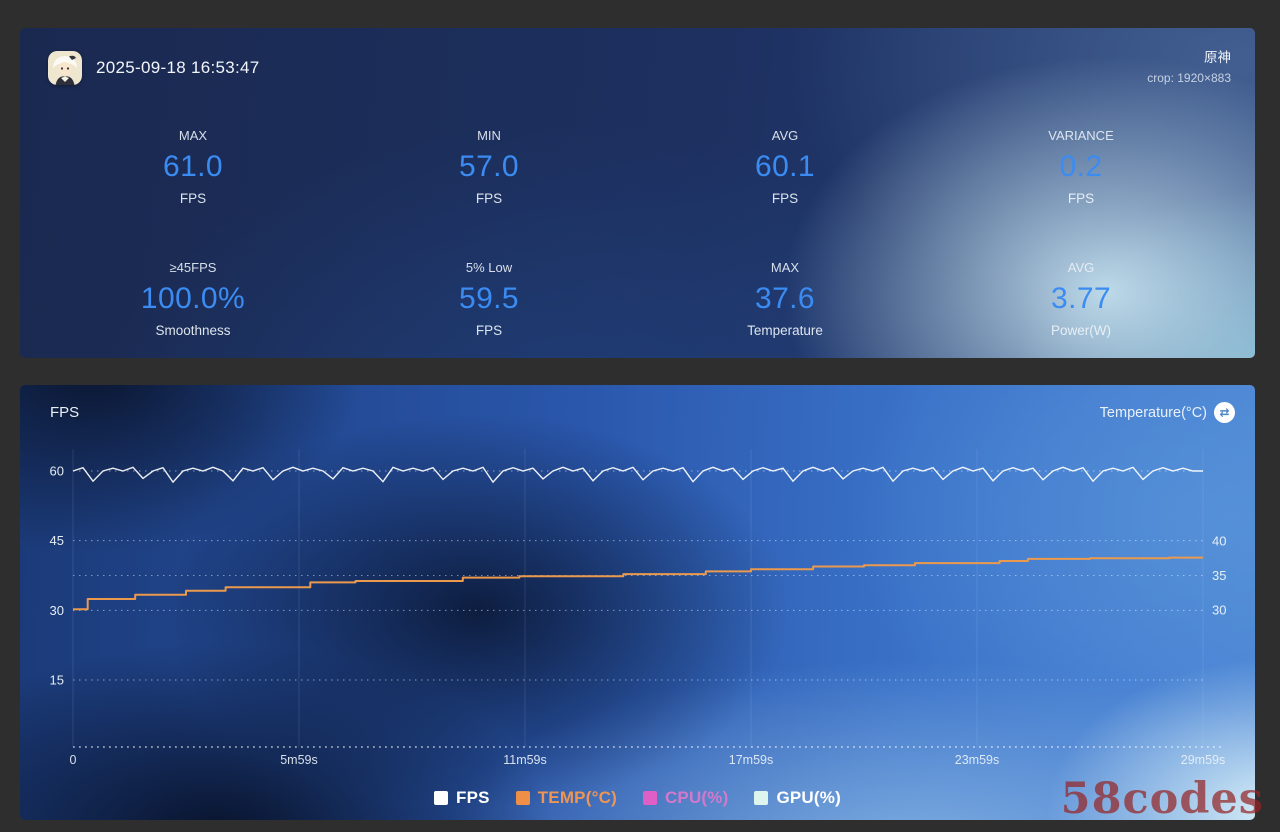  Describe the element at coordinates (73, 760) in the screenshot. I see `svg-text: 0` at that location.